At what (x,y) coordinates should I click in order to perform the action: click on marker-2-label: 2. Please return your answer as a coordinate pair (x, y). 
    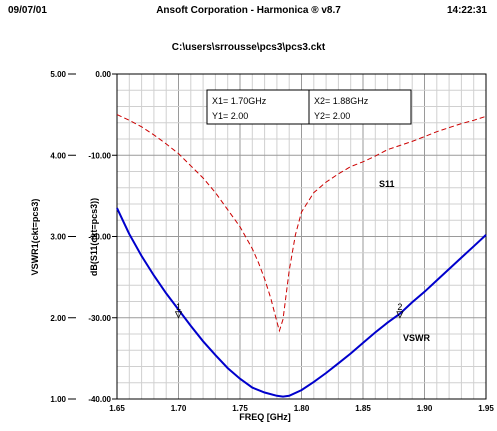
    Looking at the image, I should click on (399, 307).